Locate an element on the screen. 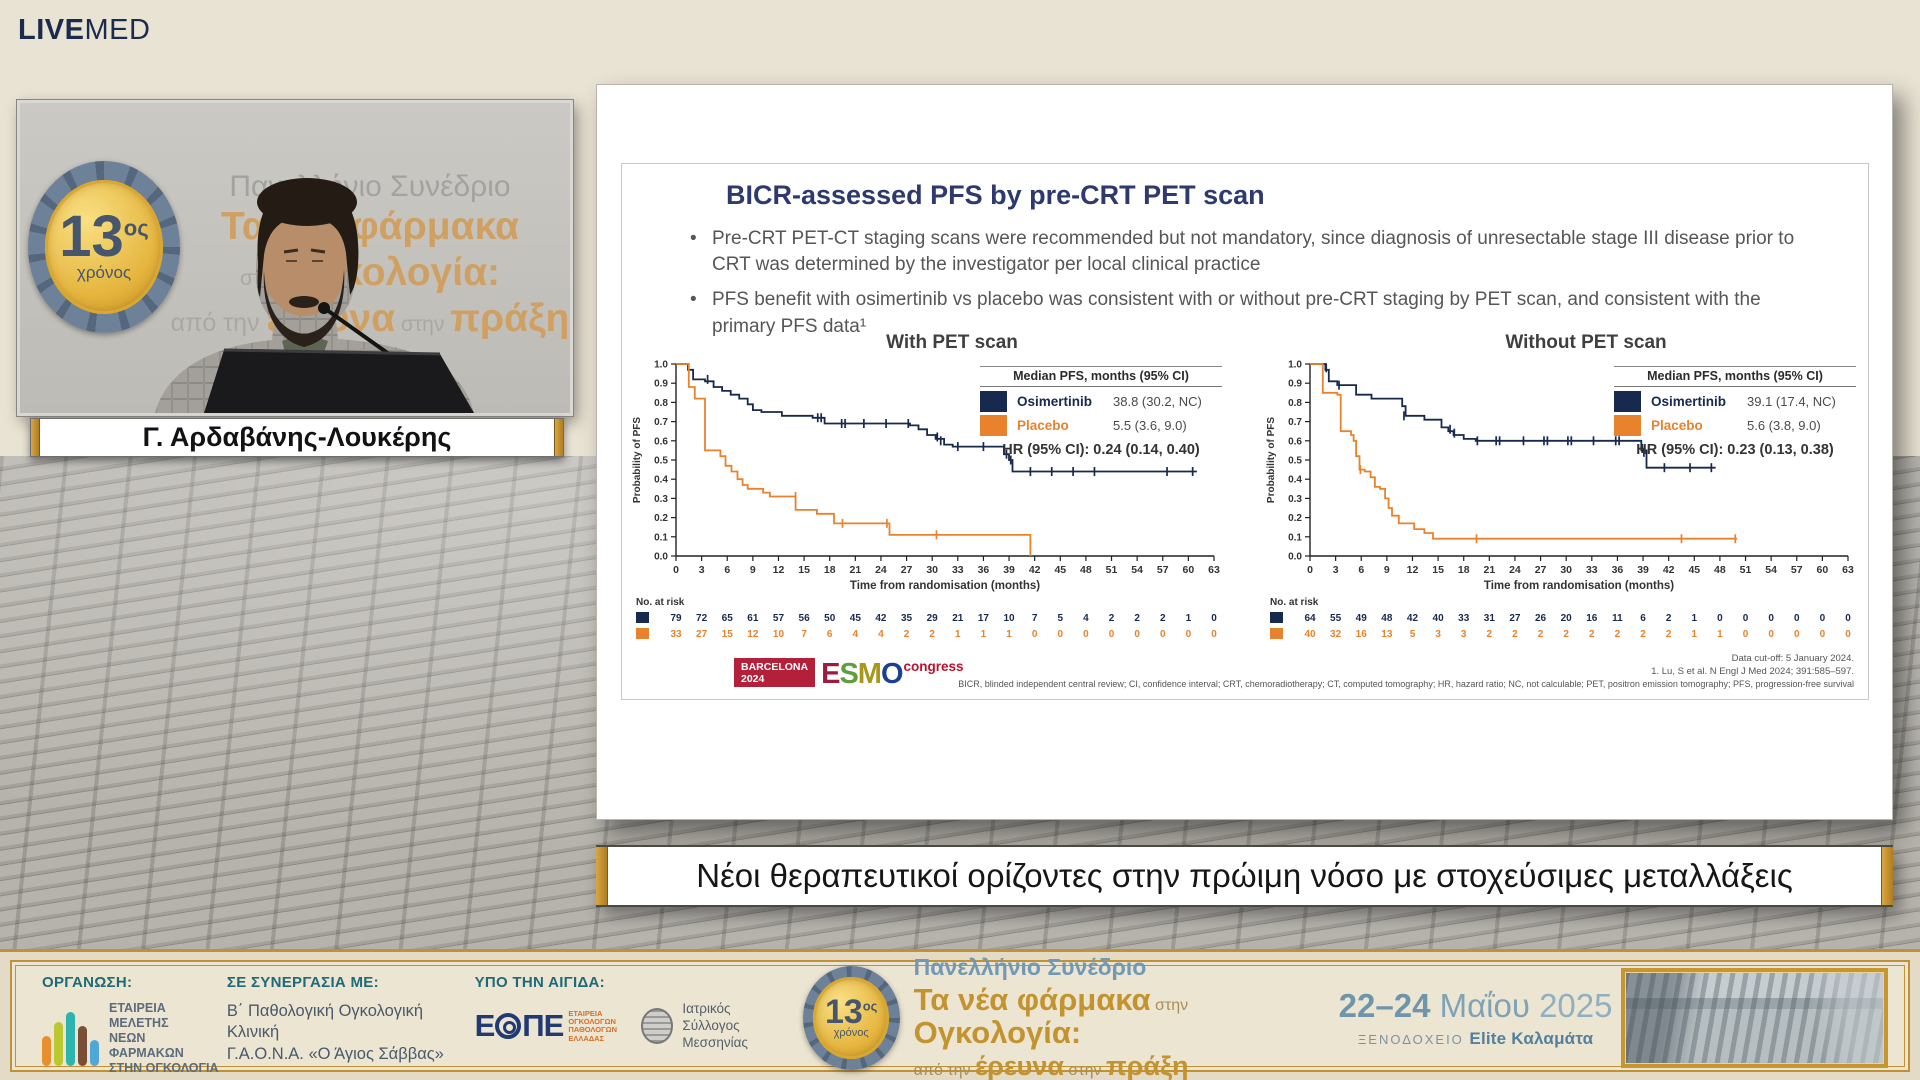 The height and width of the screenshot is (1080, 1920). speaker-name-plate: Γ. Αρδαβάνης-Λουκέρης is located at coordinates (297, 437).